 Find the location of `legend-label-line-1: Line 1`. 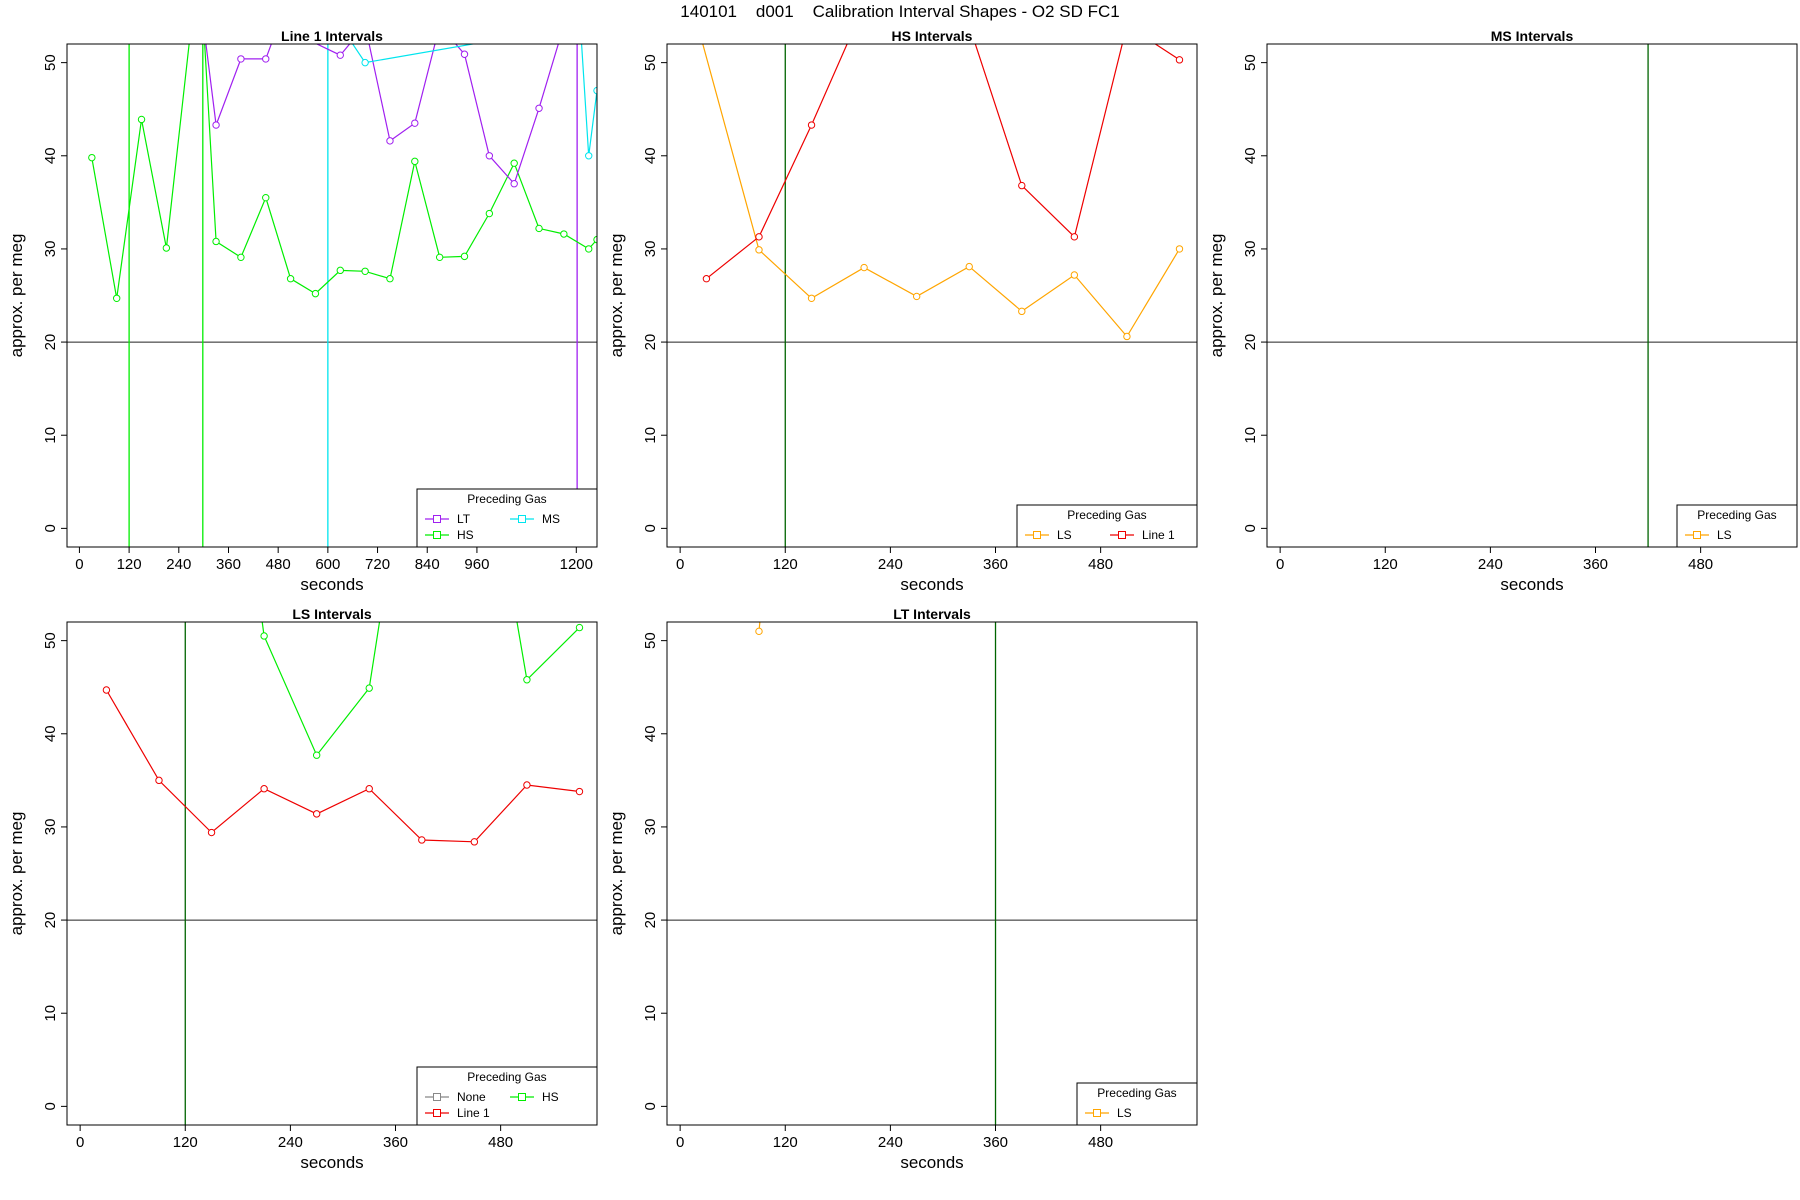

legend-label-line-1: Line 1 is located at coordinates (1158, 535).